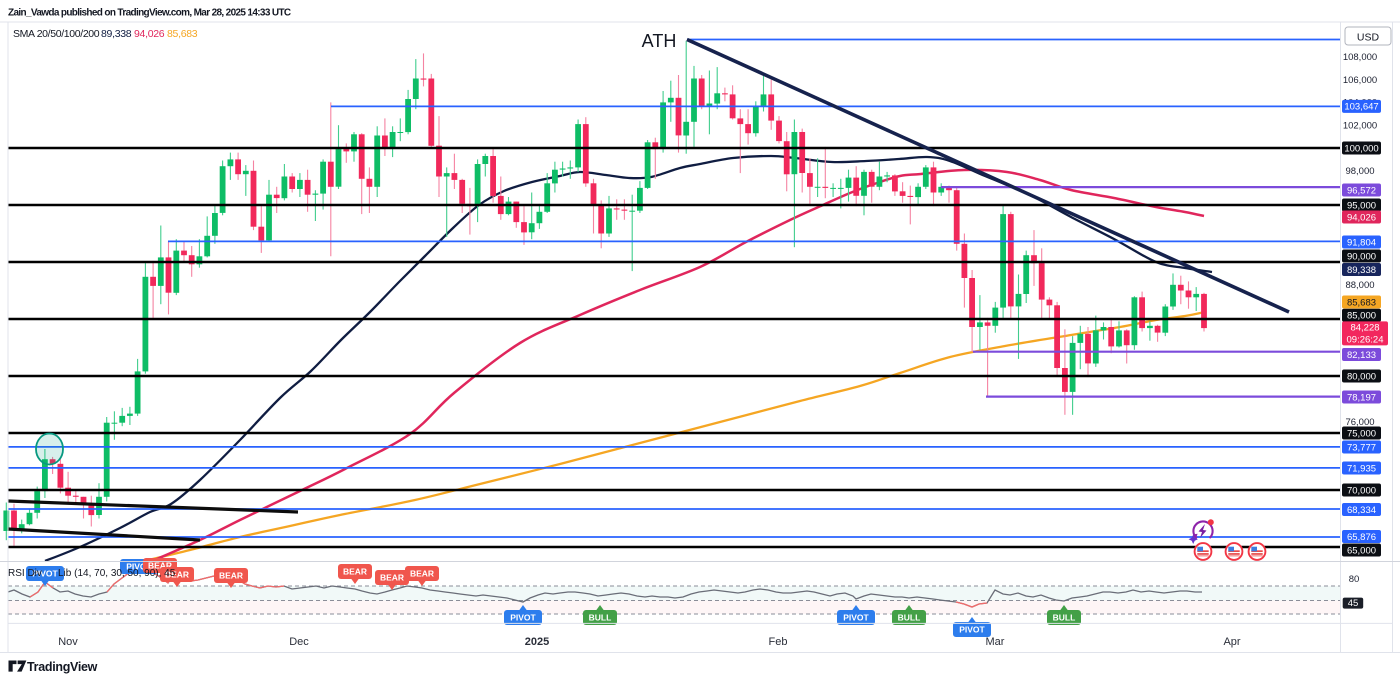 Image resolution: width=1400 pixels, height=679 pixels. Describe the element at coordinates (299, 642) in the screenshot. I see `svg-text: Dec` at that location.